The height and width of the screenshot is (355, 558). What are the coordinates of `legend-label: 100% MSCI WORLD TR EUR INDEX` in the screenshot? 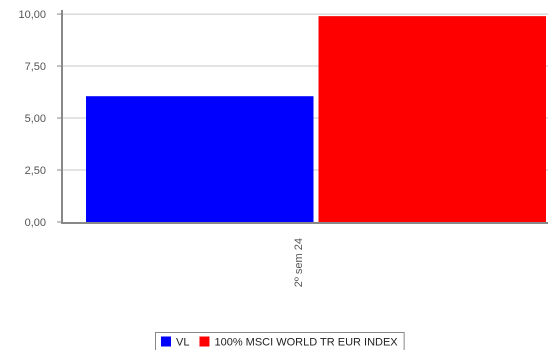 It's located at (306, 343).